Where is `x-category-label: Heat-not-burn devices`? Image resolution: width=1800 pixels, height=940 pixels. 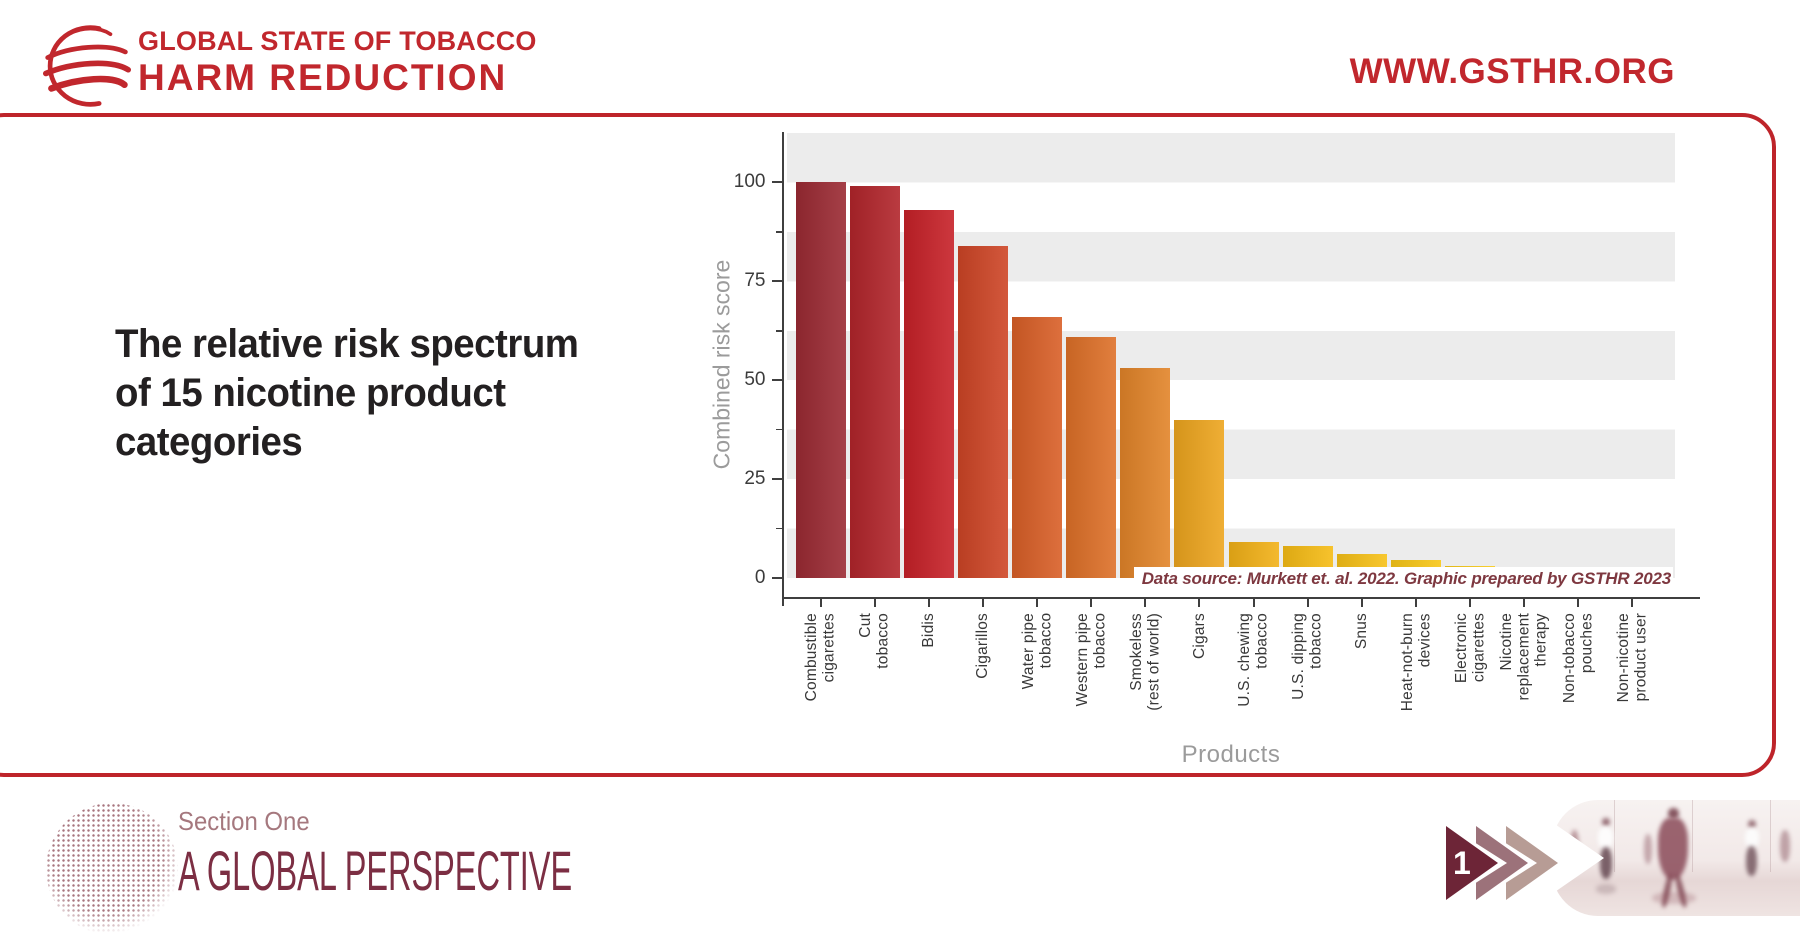
x-category-label: Heat-not-burn devices is located at coordinates (1416, 688).